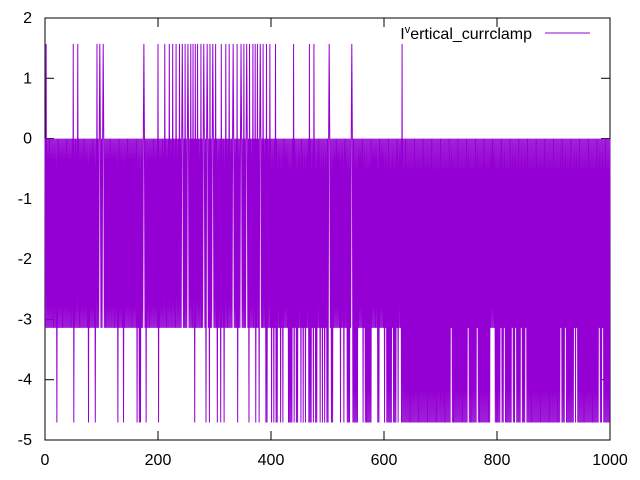 Image resolution: width=640 pixels, height=480 pixels. Describe the element at coordinates (271, 460) in the screenshot. I see `x-tick-label: 400` at that location.